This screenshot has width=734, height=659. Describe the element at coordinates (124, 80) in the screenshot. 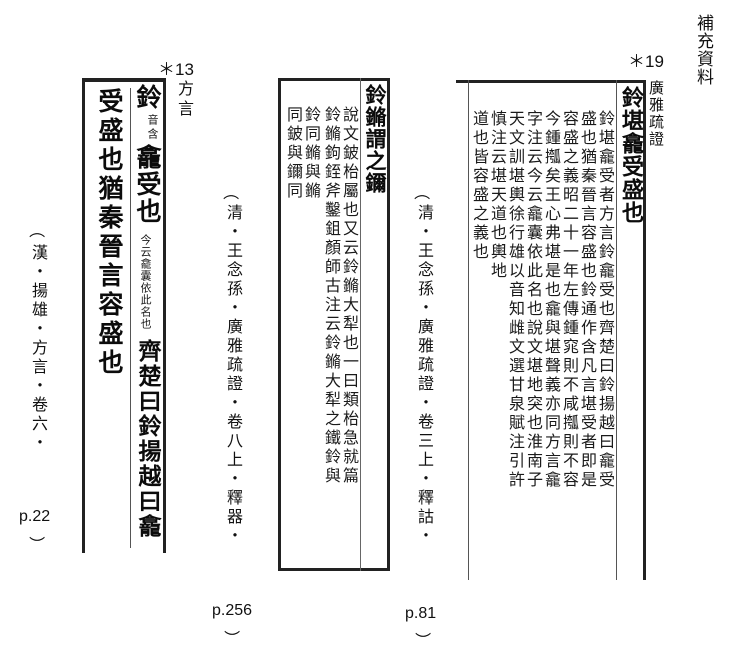

I see `panel-a-rule-top` at that location.